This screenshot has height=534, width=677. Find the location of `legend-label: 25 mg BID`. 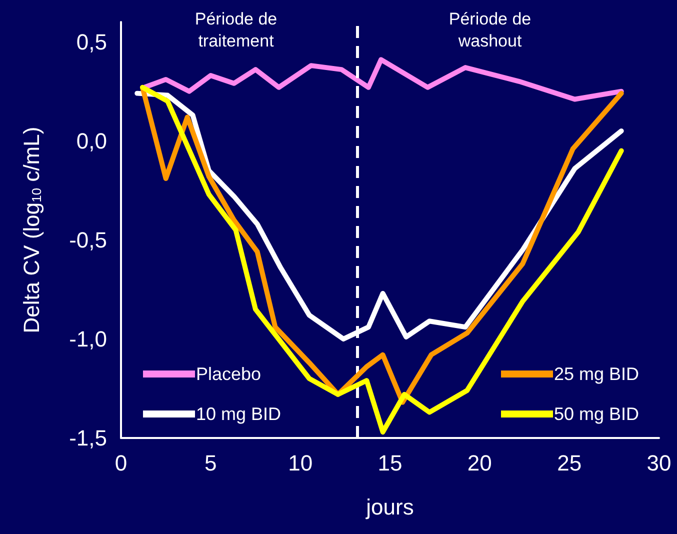

legend-label: 25 mg BID is located at coordinates (597, 374).